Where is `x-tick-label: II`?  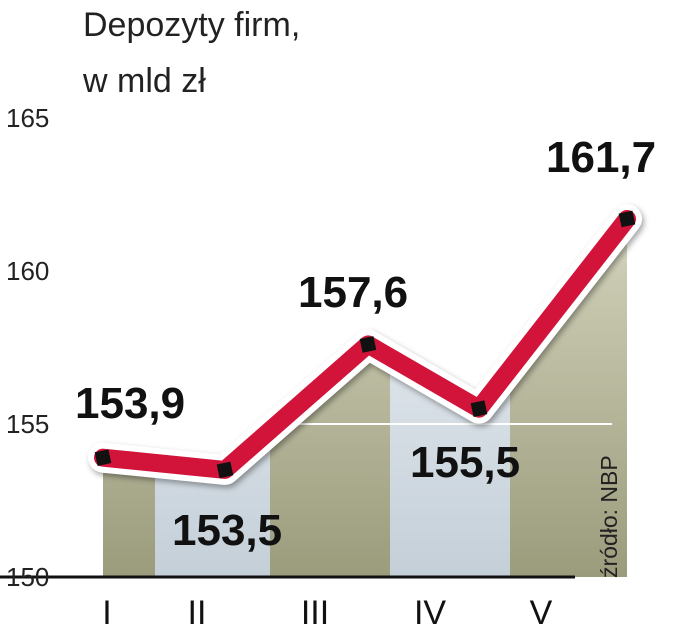
x-tick-label: II is located at coordinates (197, 613).